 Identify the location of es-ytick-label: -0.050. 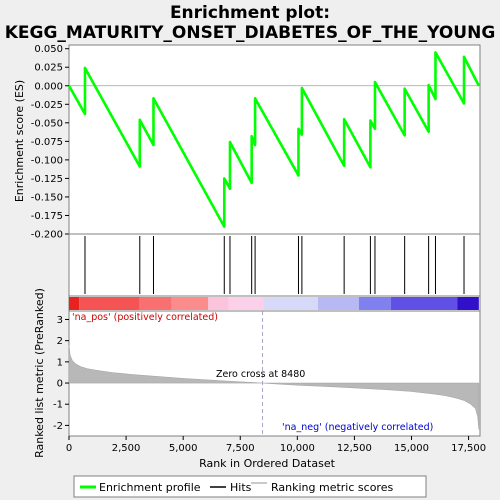
(47, 123).